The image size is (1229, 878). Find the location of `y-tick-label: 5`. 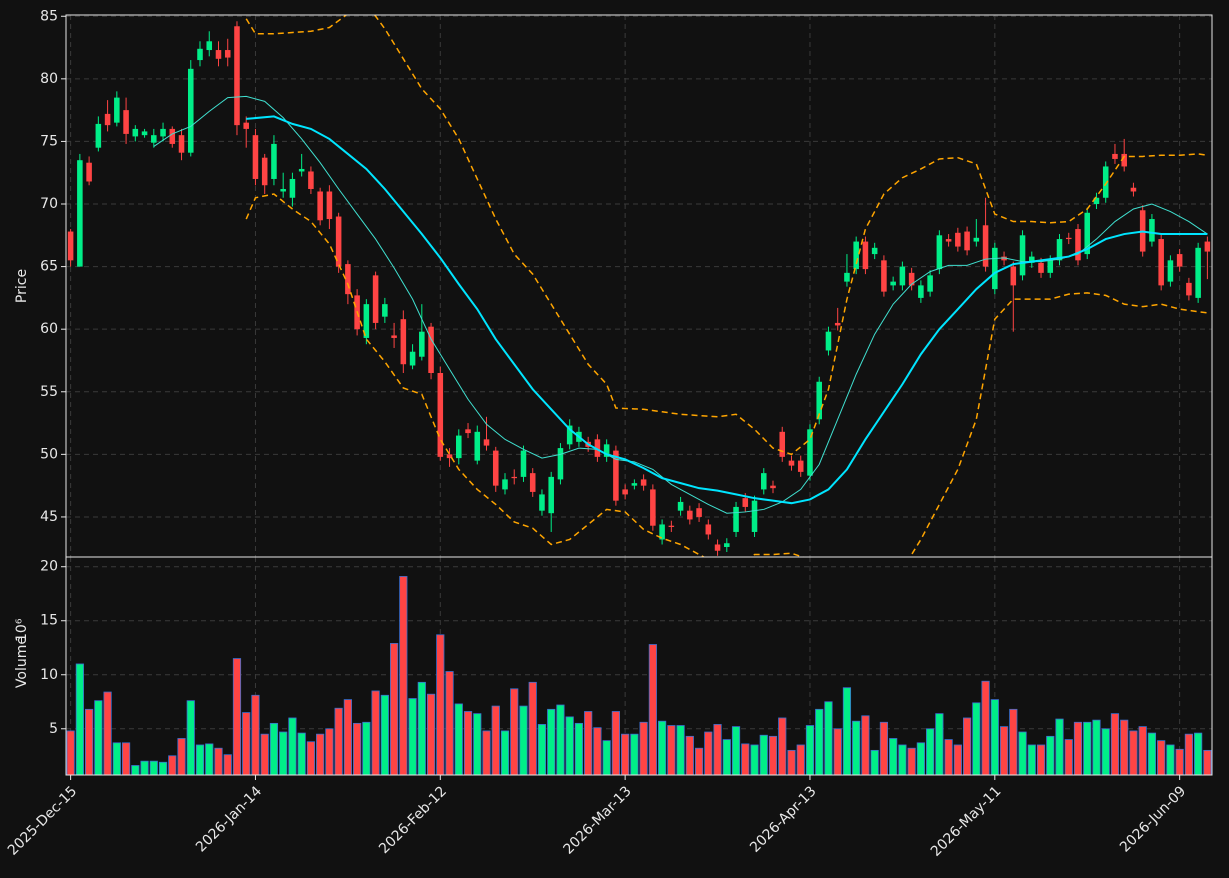

y-tick-label: 5 is located at coordinates (53, 729).